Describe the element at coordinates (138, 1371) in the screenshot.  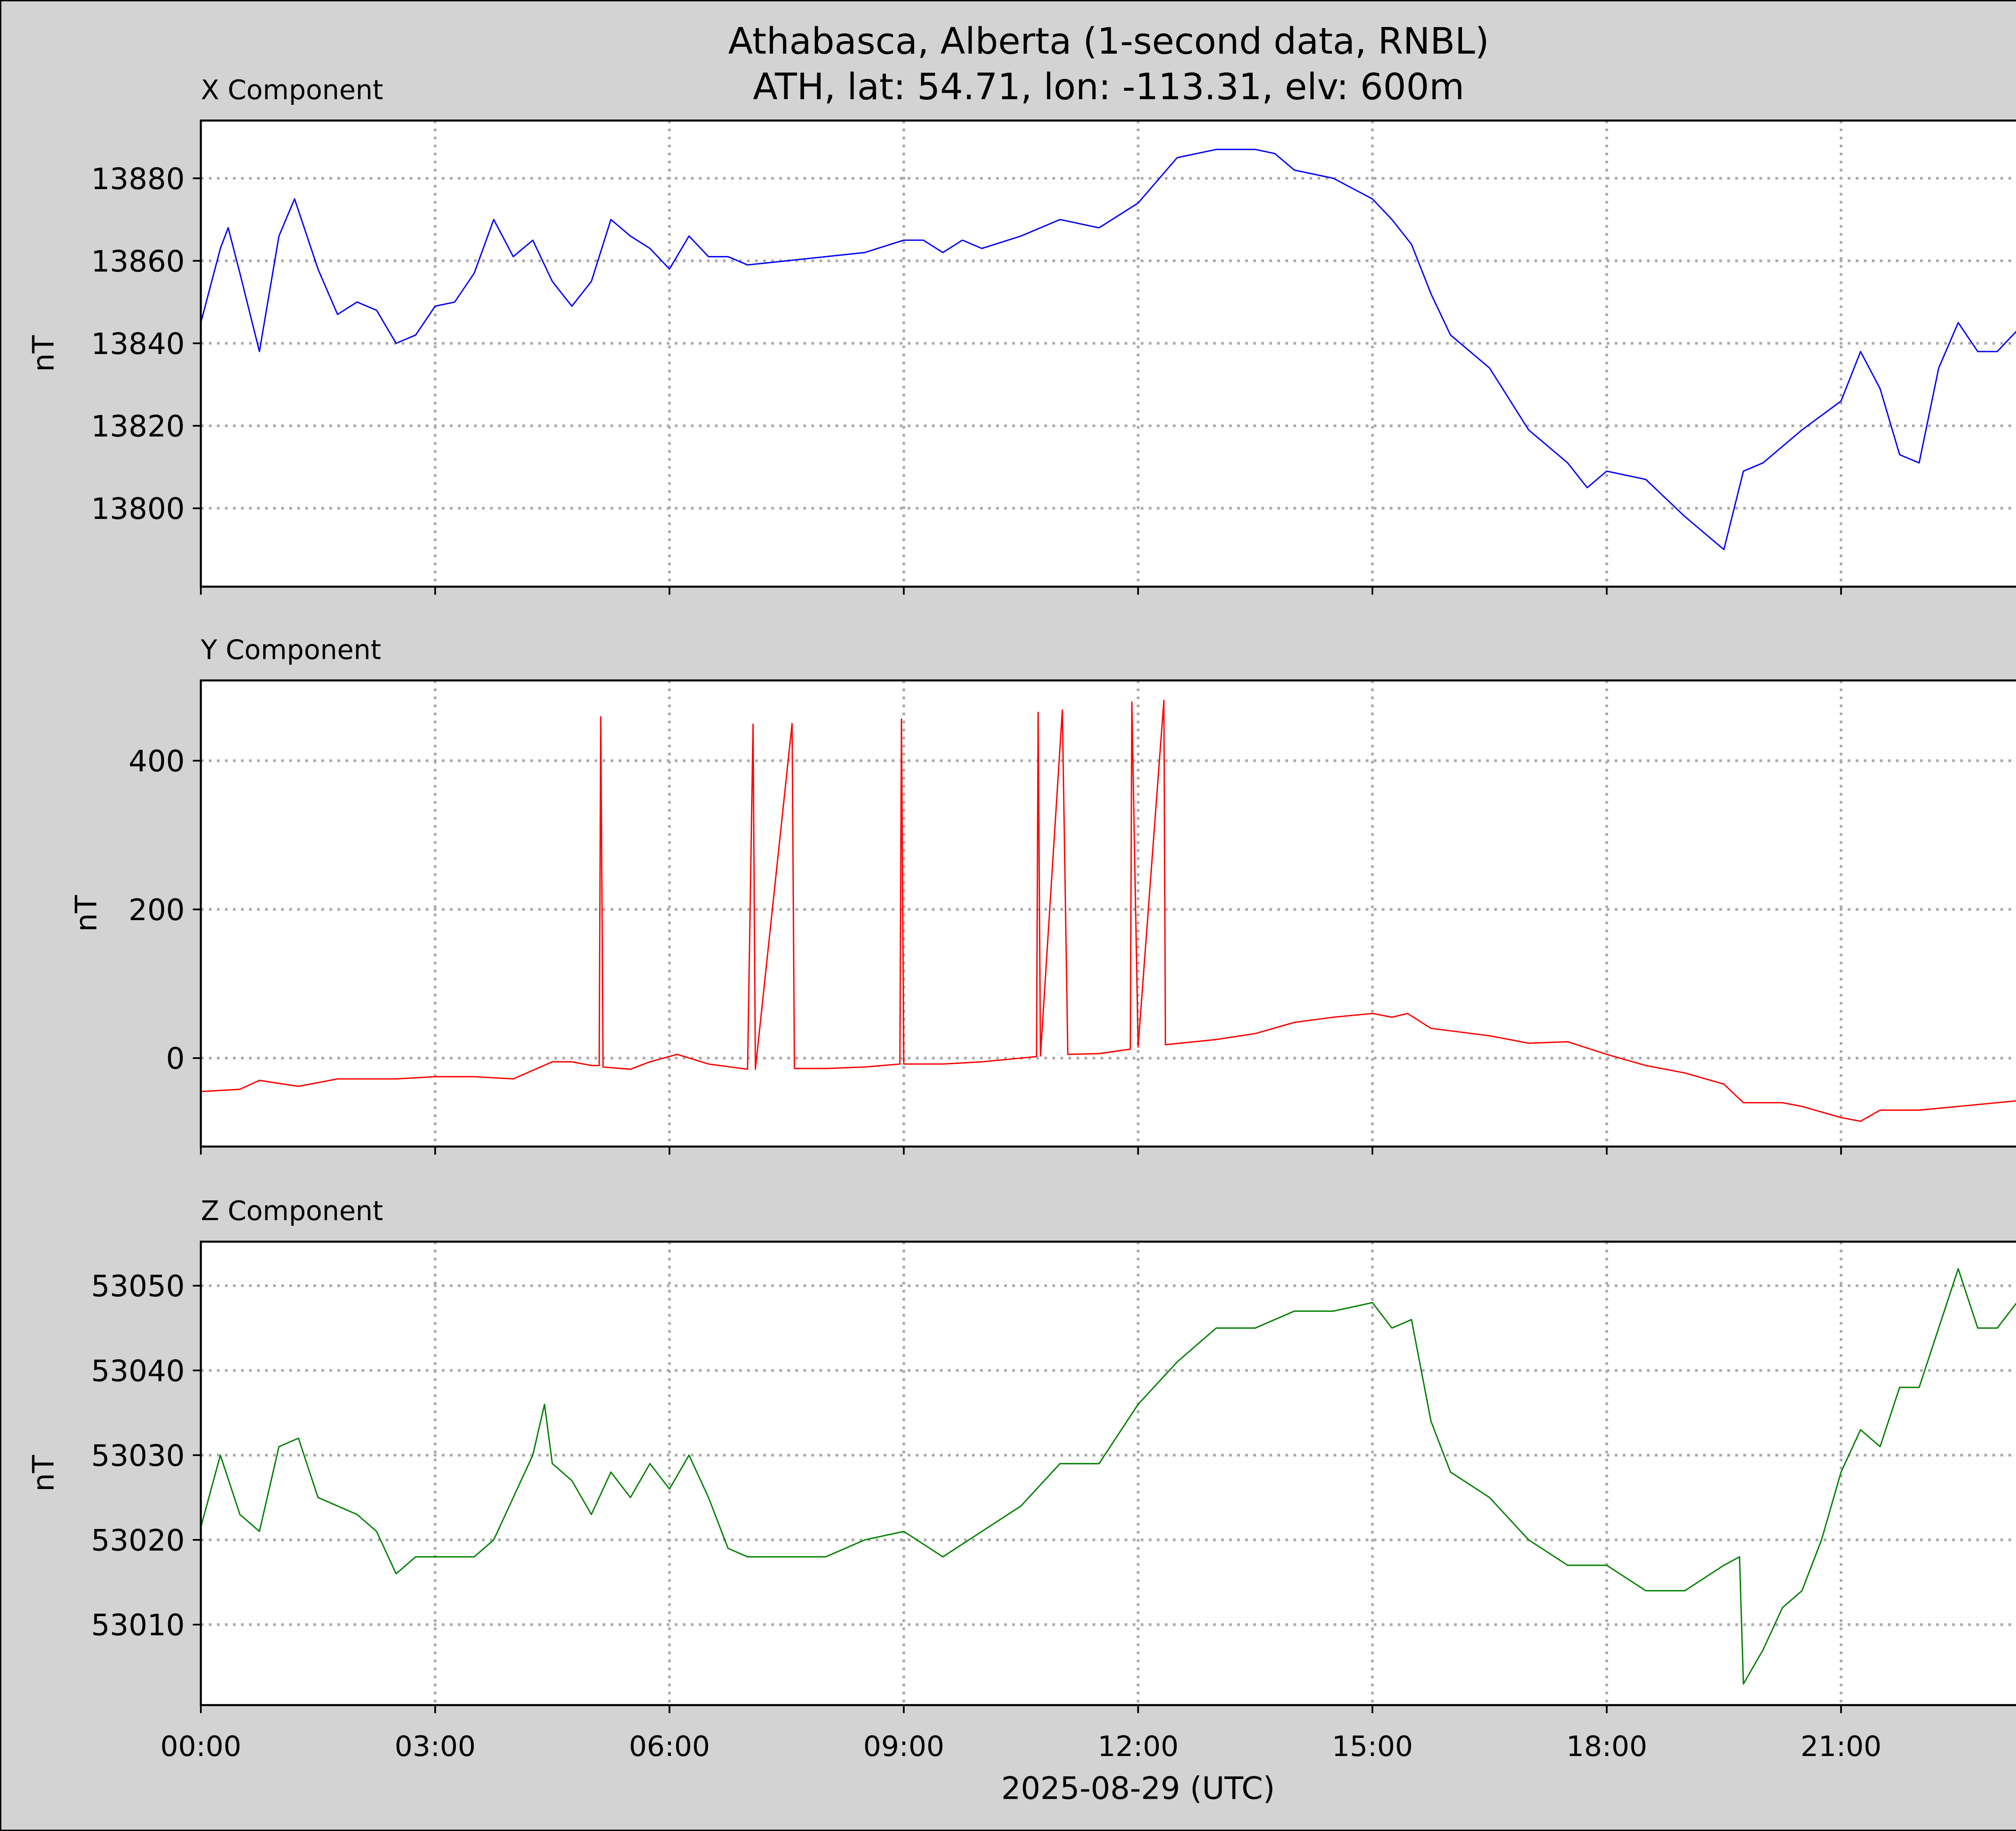
I see `y-tick-label: 53040` at that location.